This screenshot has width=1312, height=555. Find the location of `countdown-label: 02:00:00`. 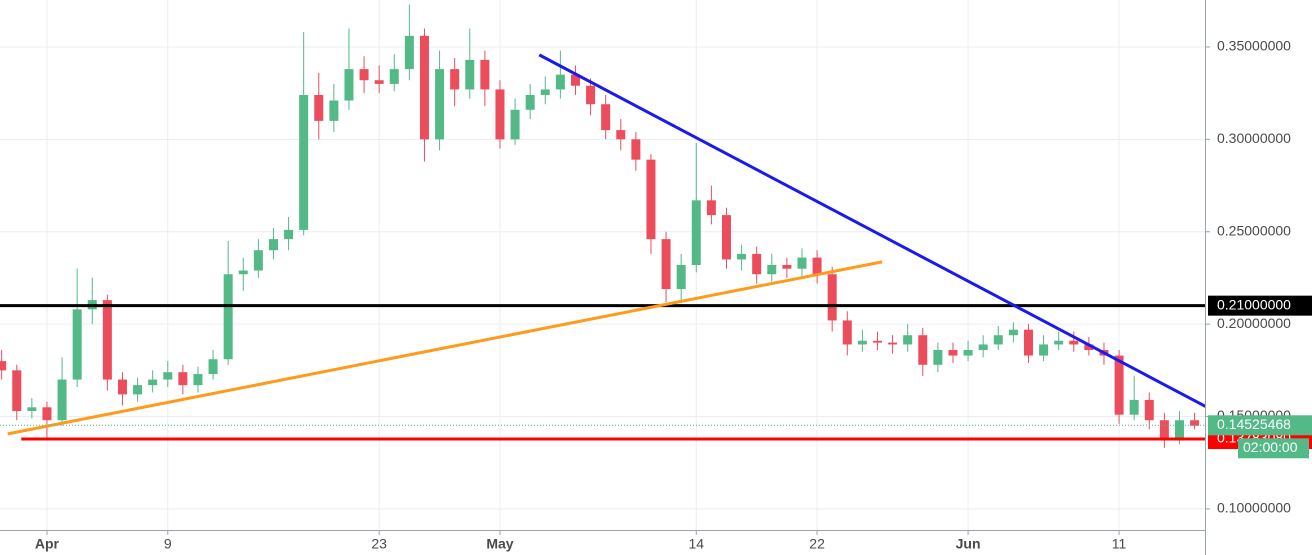

countdown-label: 02:00:00 is located at coordinates (1270, 447).